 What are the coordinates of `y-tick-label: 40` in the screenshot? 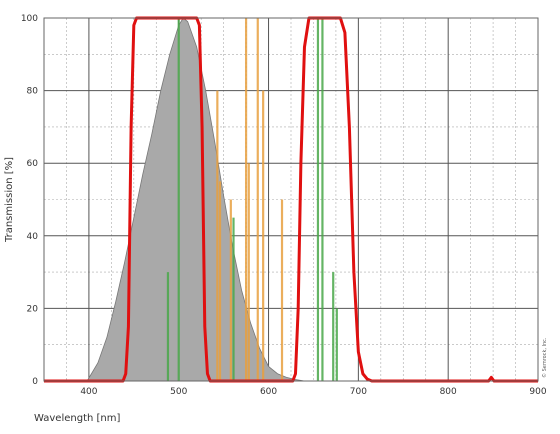 It's located at (33, 237).